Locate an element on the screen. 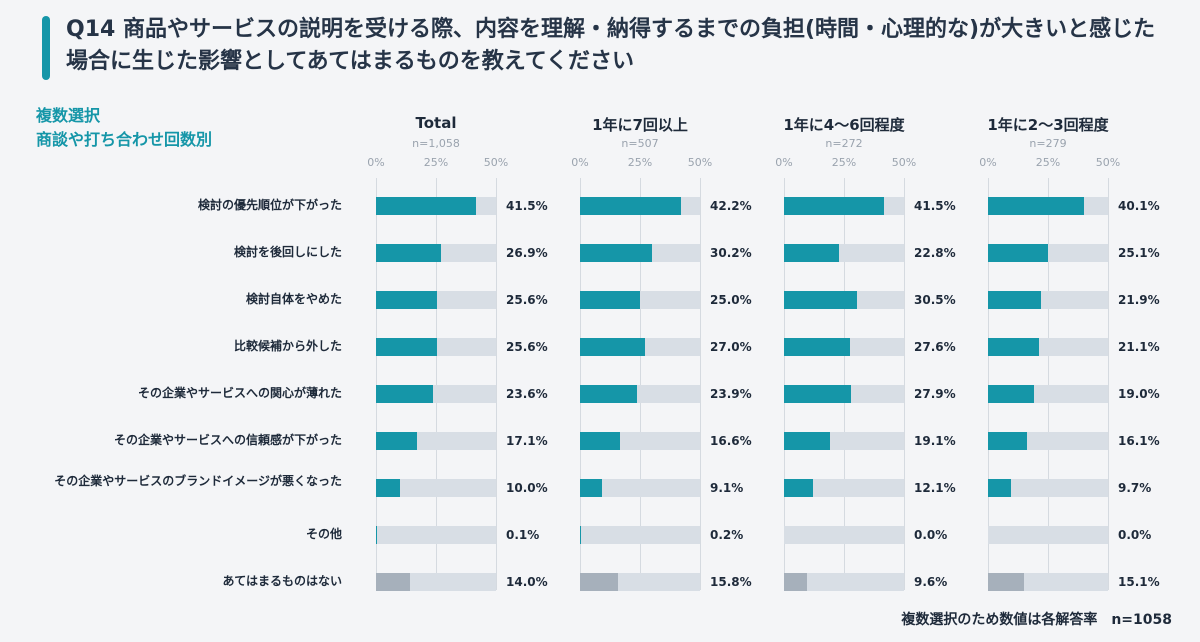  subtitle-line-2: 商談や打ち合わせ回数別 is located at coordinates (124, 139).